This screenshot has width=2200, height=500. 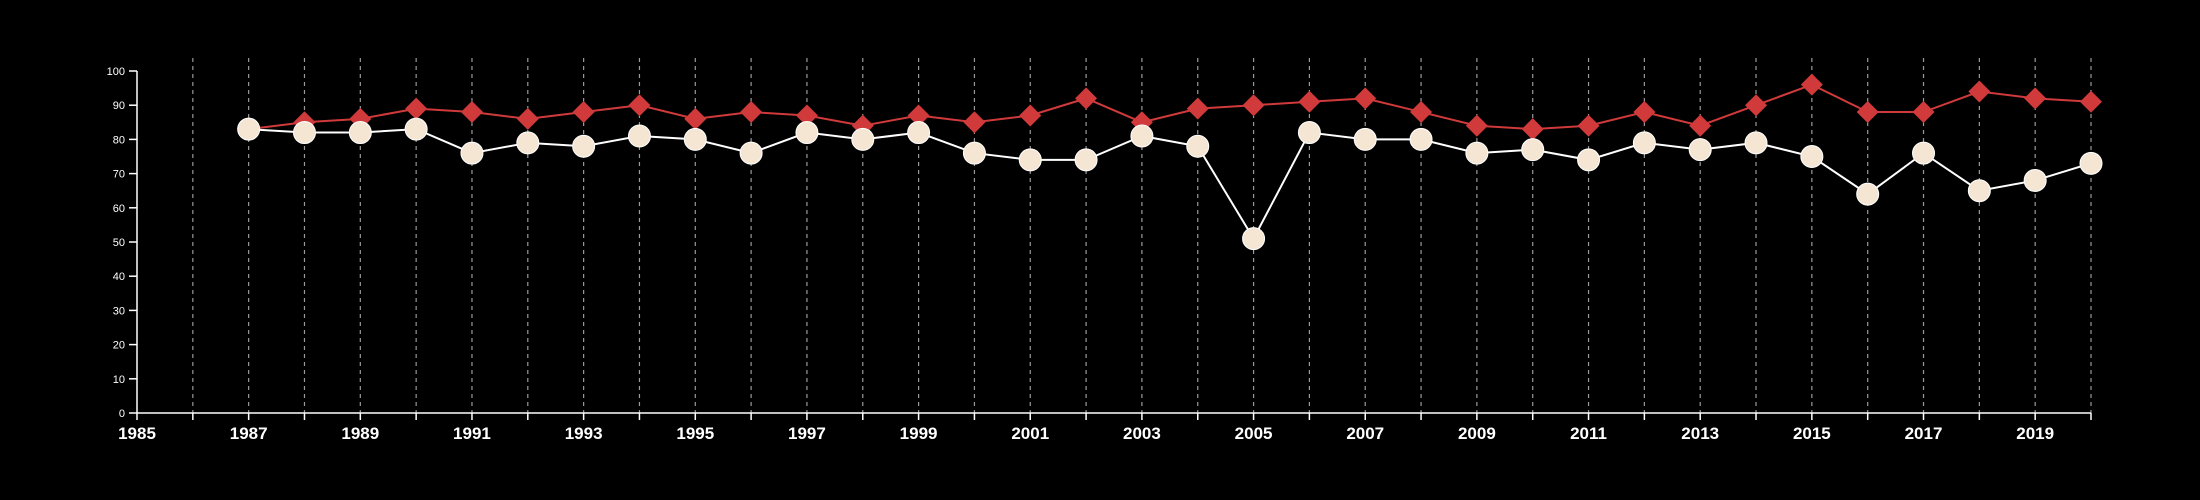 What do you see at coordinates (1198, 146) in the screenshot?
I see `series-2-point-2004` at bounding box center [1198, 146].